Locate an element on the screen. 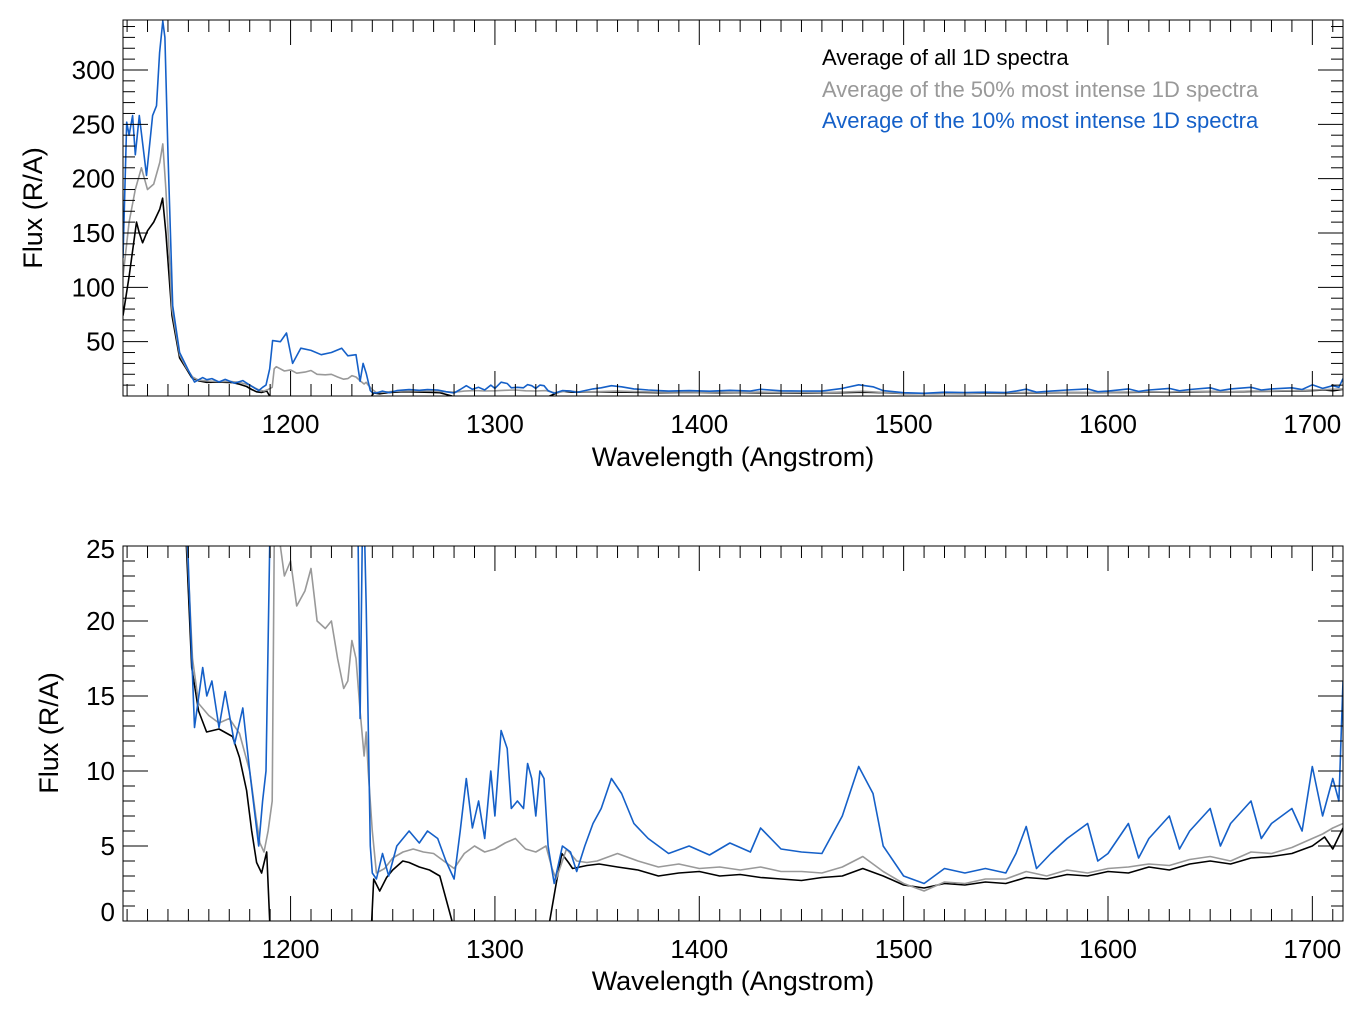 The width and height of the screenshot is (1365, 1018). y-tick-label: 20 is located at coordinates (100, 621).